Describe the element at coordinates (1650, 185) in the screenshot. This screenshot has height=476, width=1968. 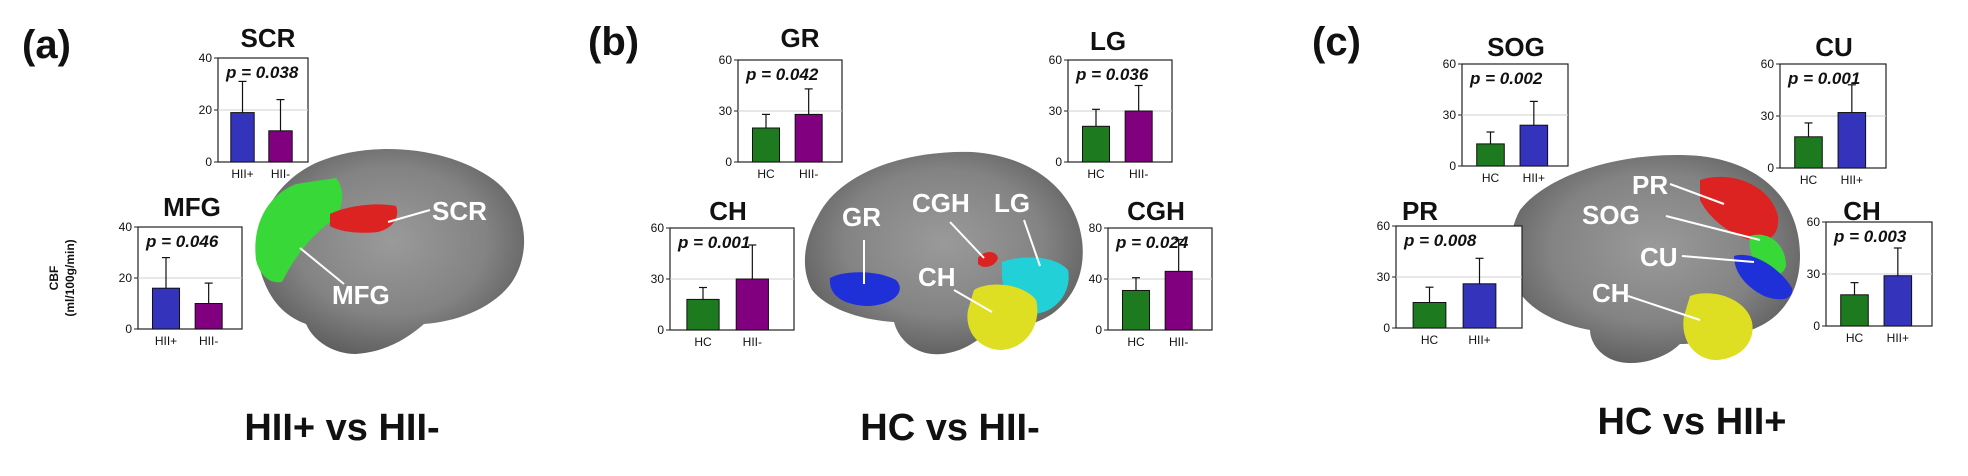
I see `region-label-pr-c: PR` at that location.